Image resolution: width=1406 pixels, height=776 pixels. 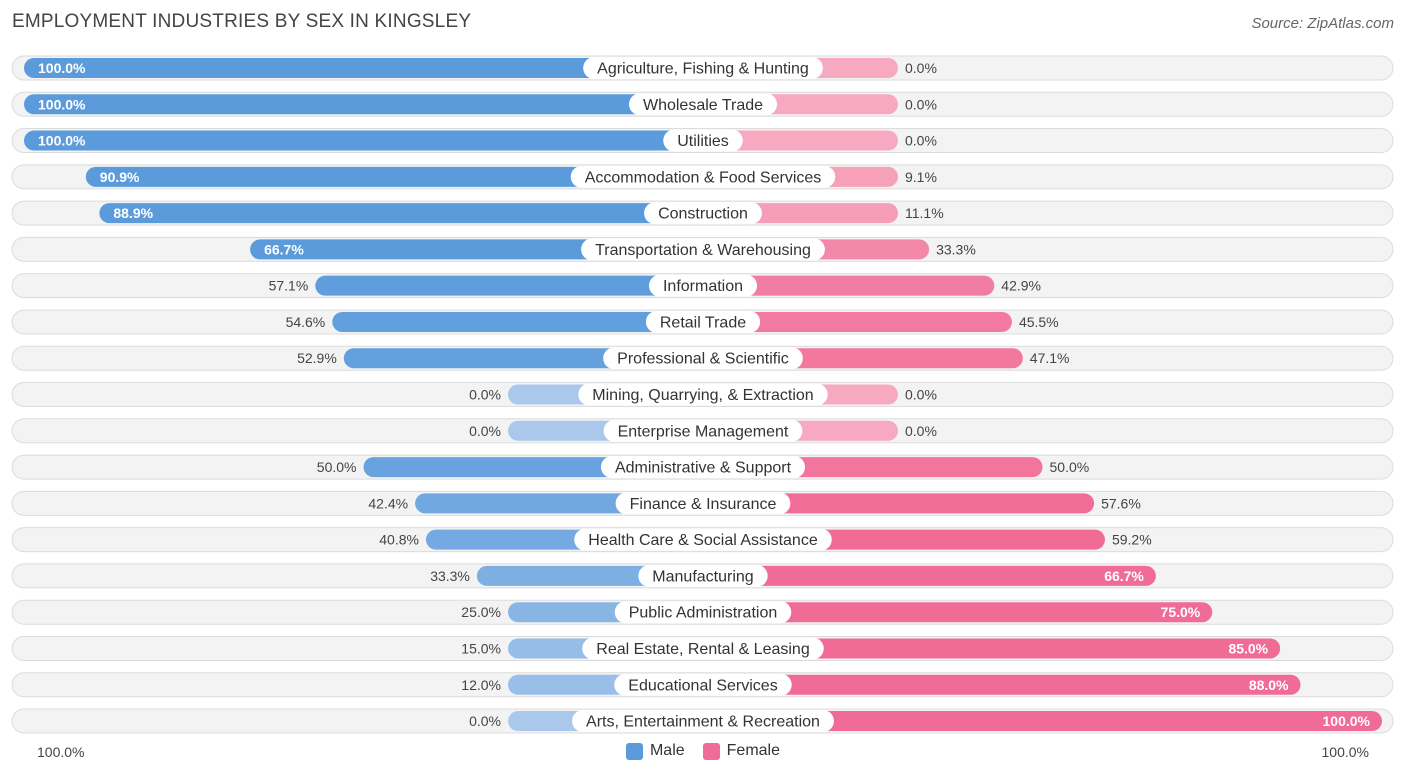 I want to click on value-label-female: 88.0%, so click(x=1269, y=685).